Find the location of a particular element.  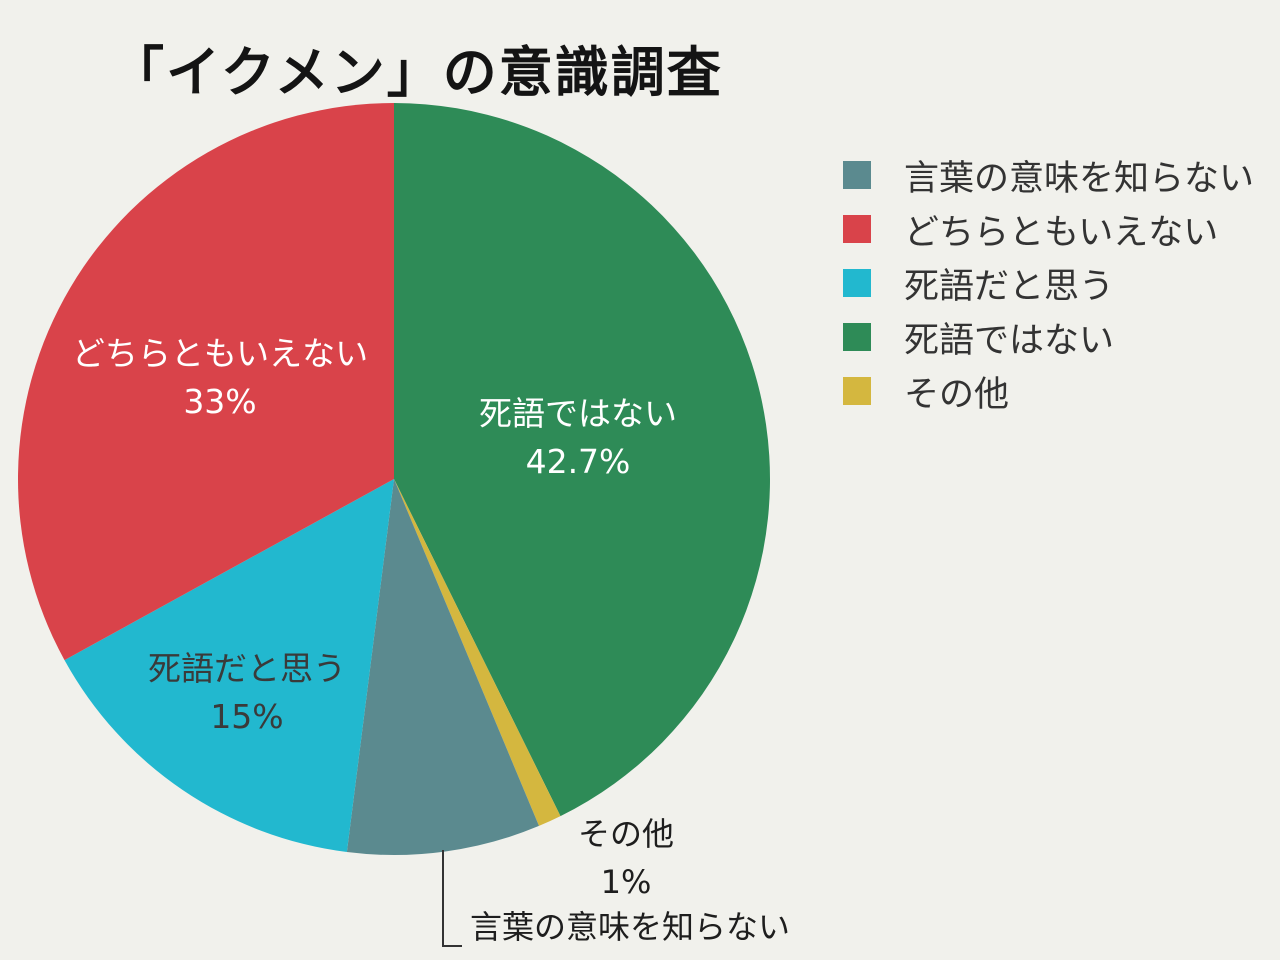

legend-item: 死語だと思う is located at coordinates (1048, 283).